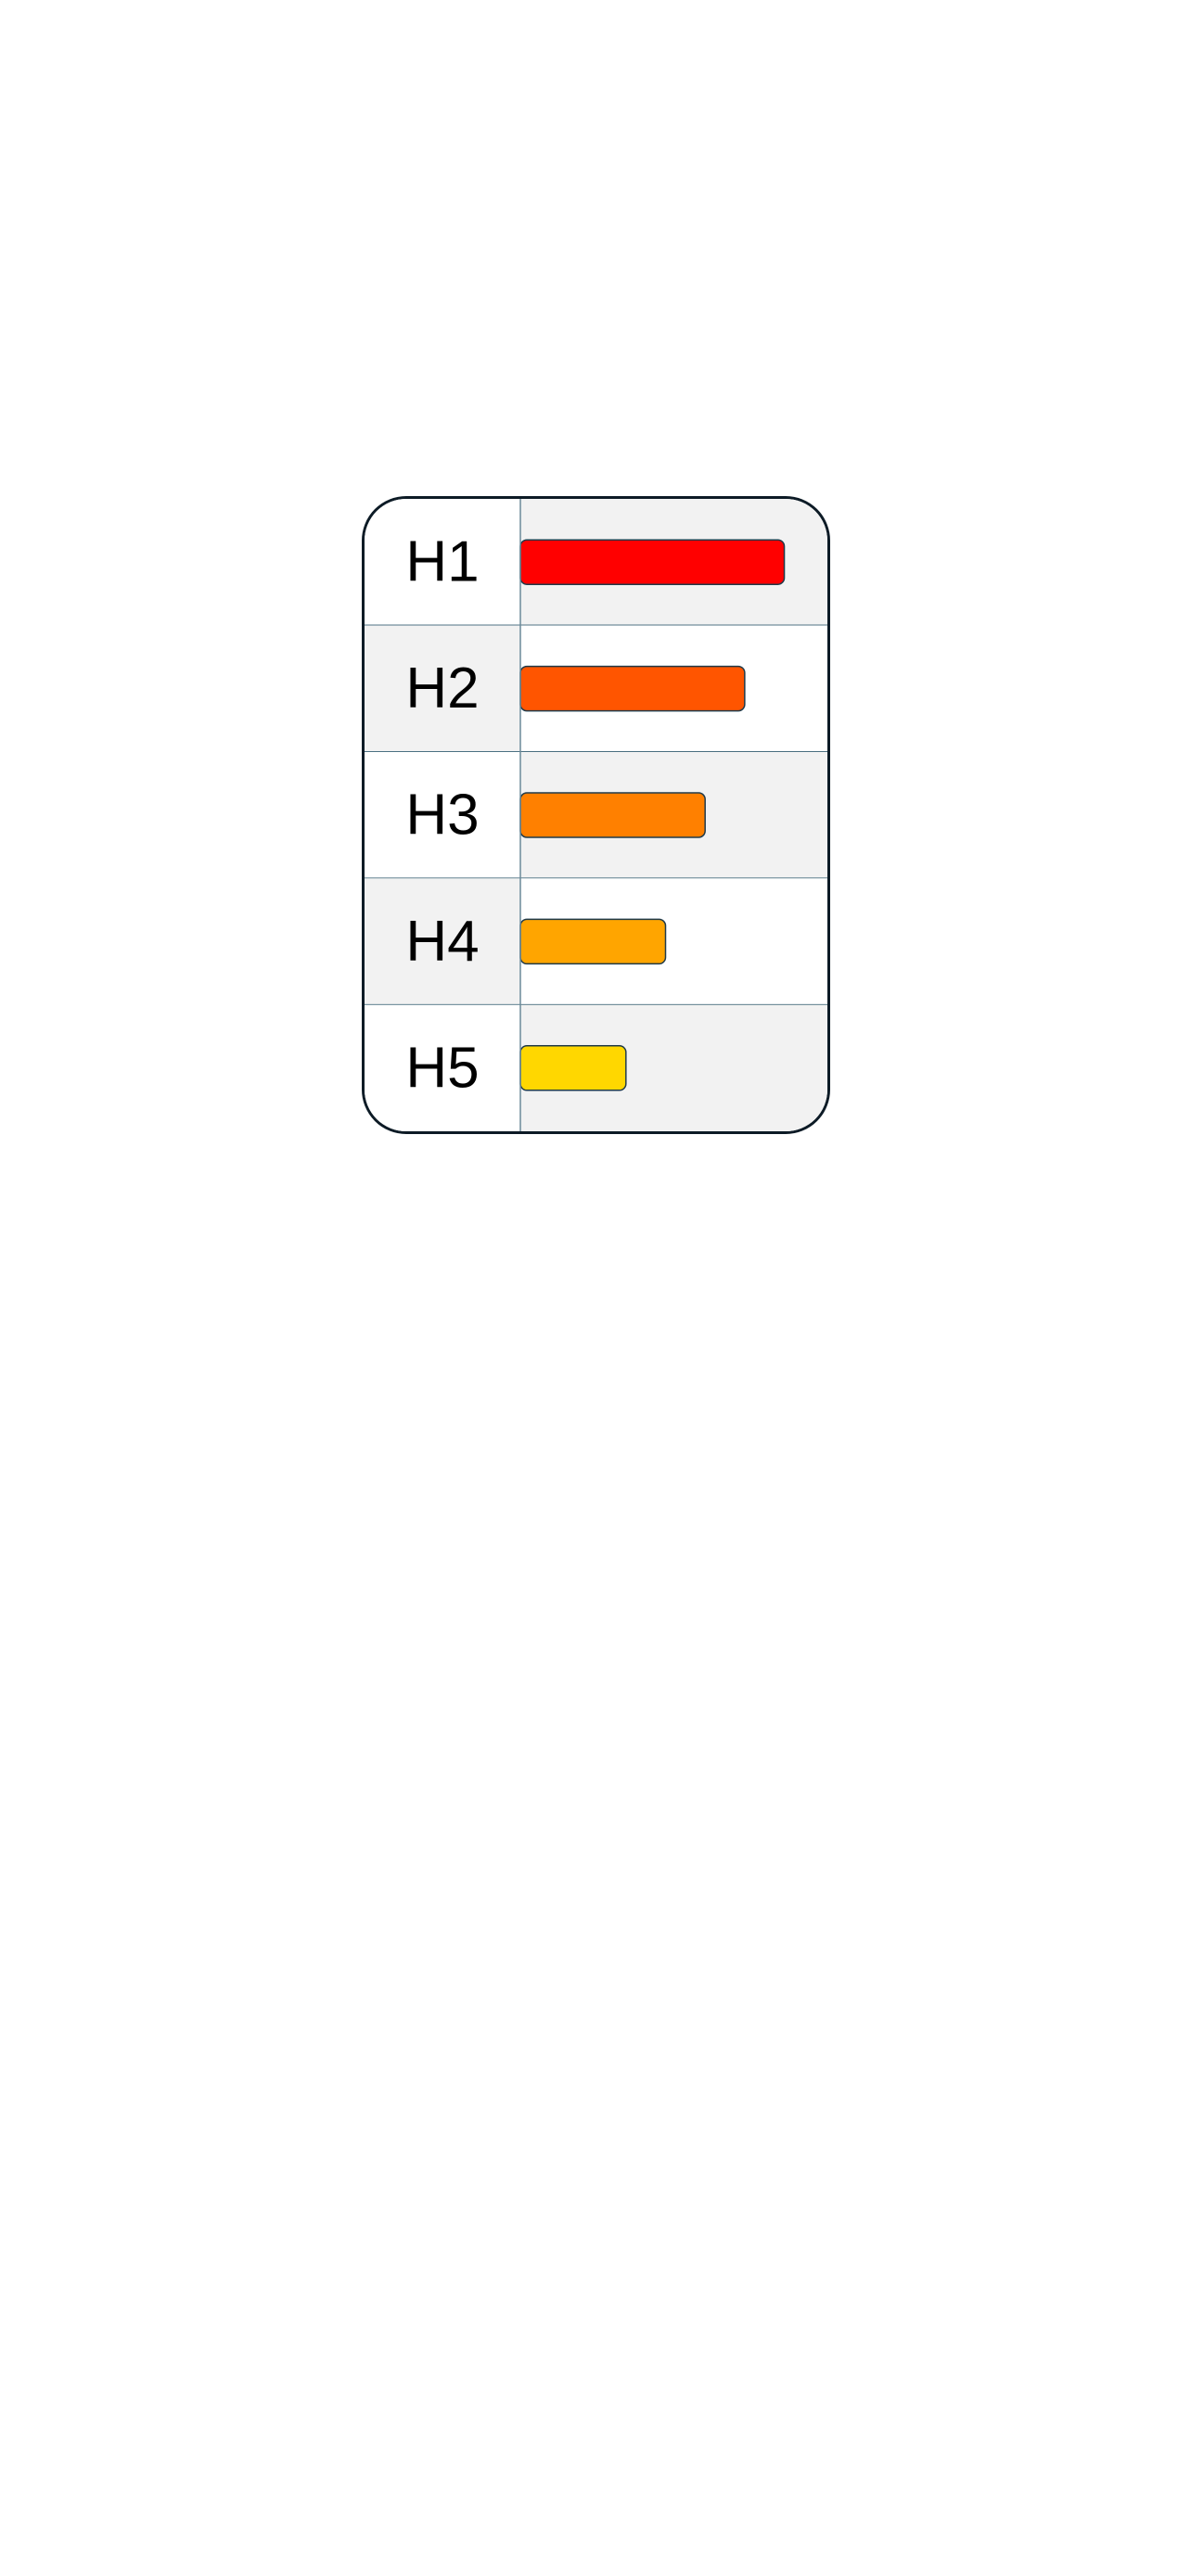  I want to click on category-label: H1, so click(442, 562).